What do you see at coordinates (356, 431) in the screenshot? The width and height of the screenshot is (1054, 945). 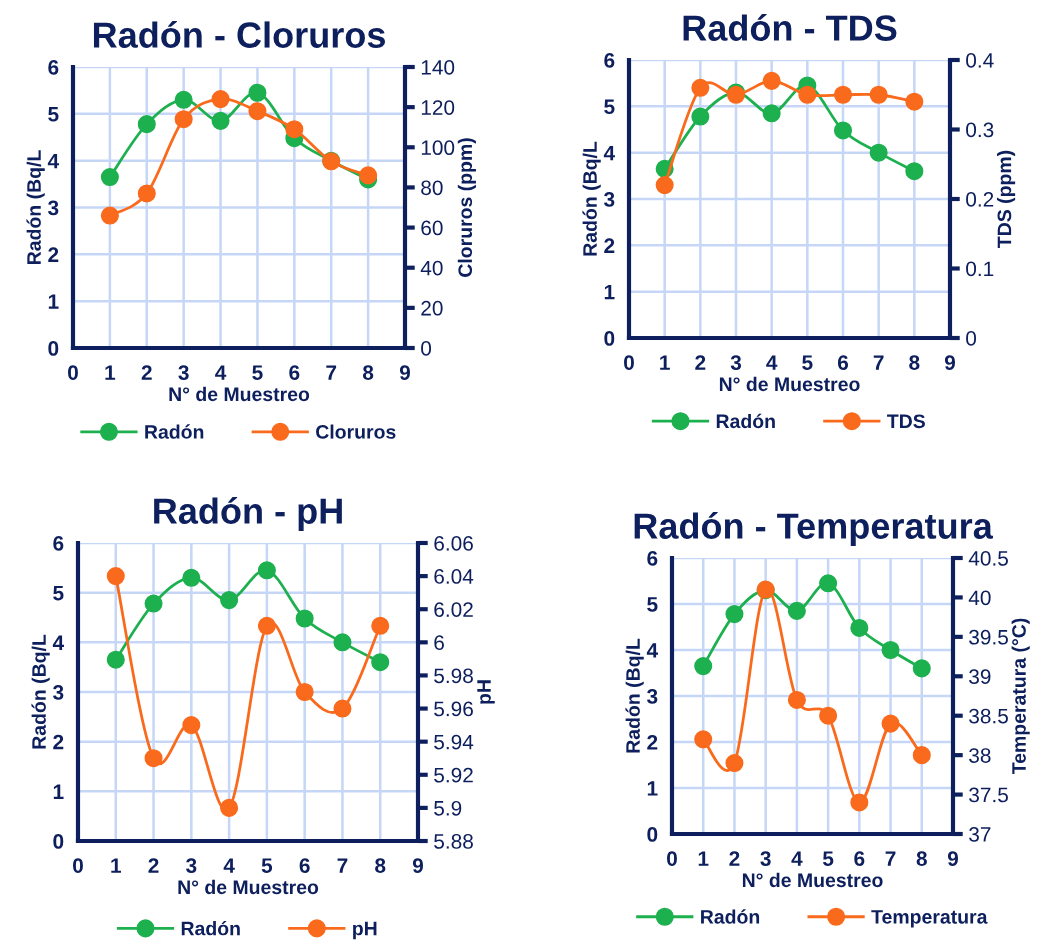 I see `legend-label: Cloruros` at bounding box center [356, 431].